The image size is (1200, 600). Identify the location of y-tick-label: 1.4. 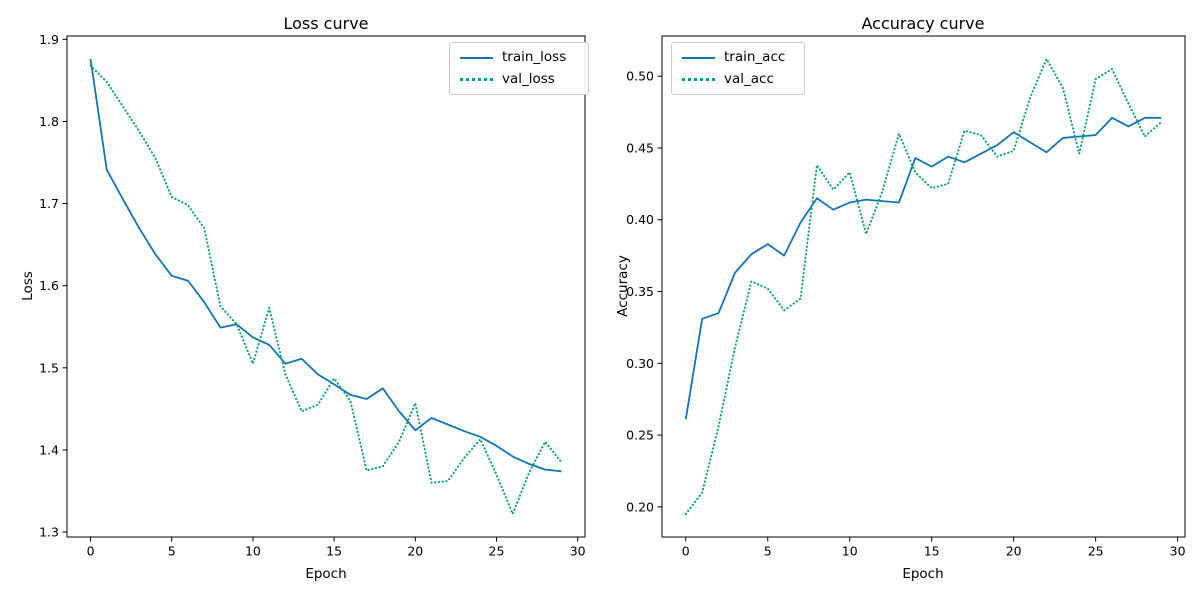
(49, 449).